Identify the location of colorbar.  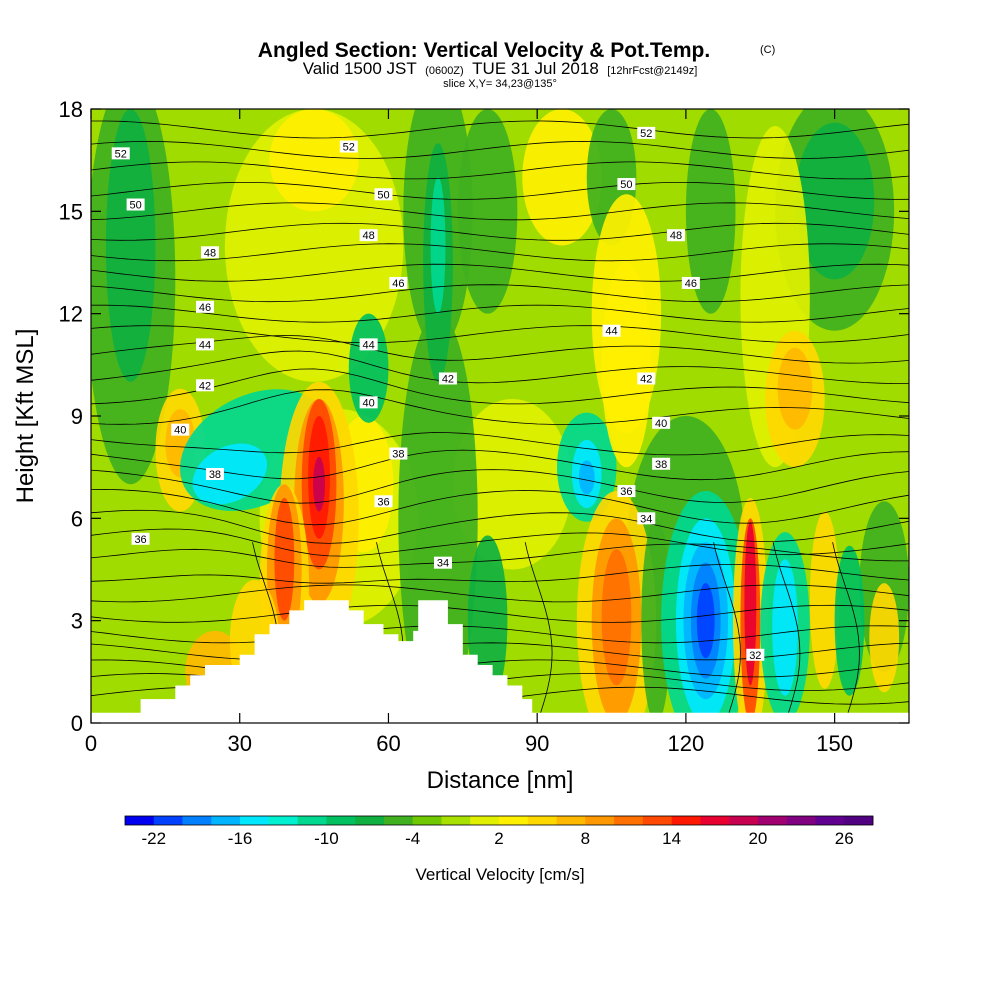
(499, 820).